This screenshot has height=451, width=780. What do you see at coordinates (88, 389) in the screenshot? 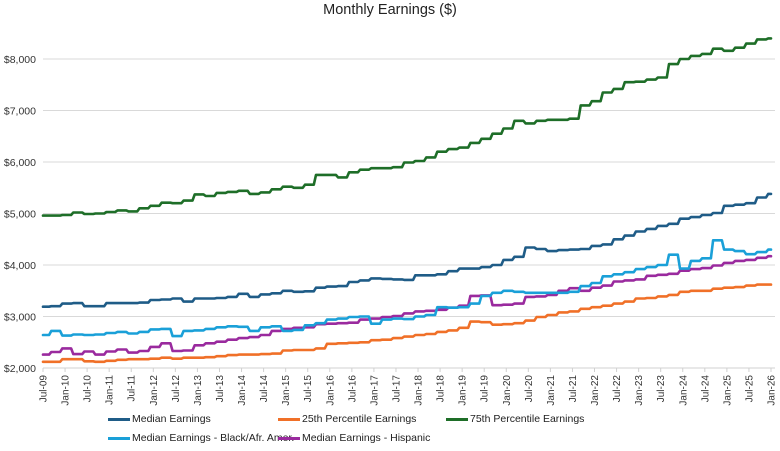
I see `x-tick-label: Jul-10` at bounding box center [88, 389].